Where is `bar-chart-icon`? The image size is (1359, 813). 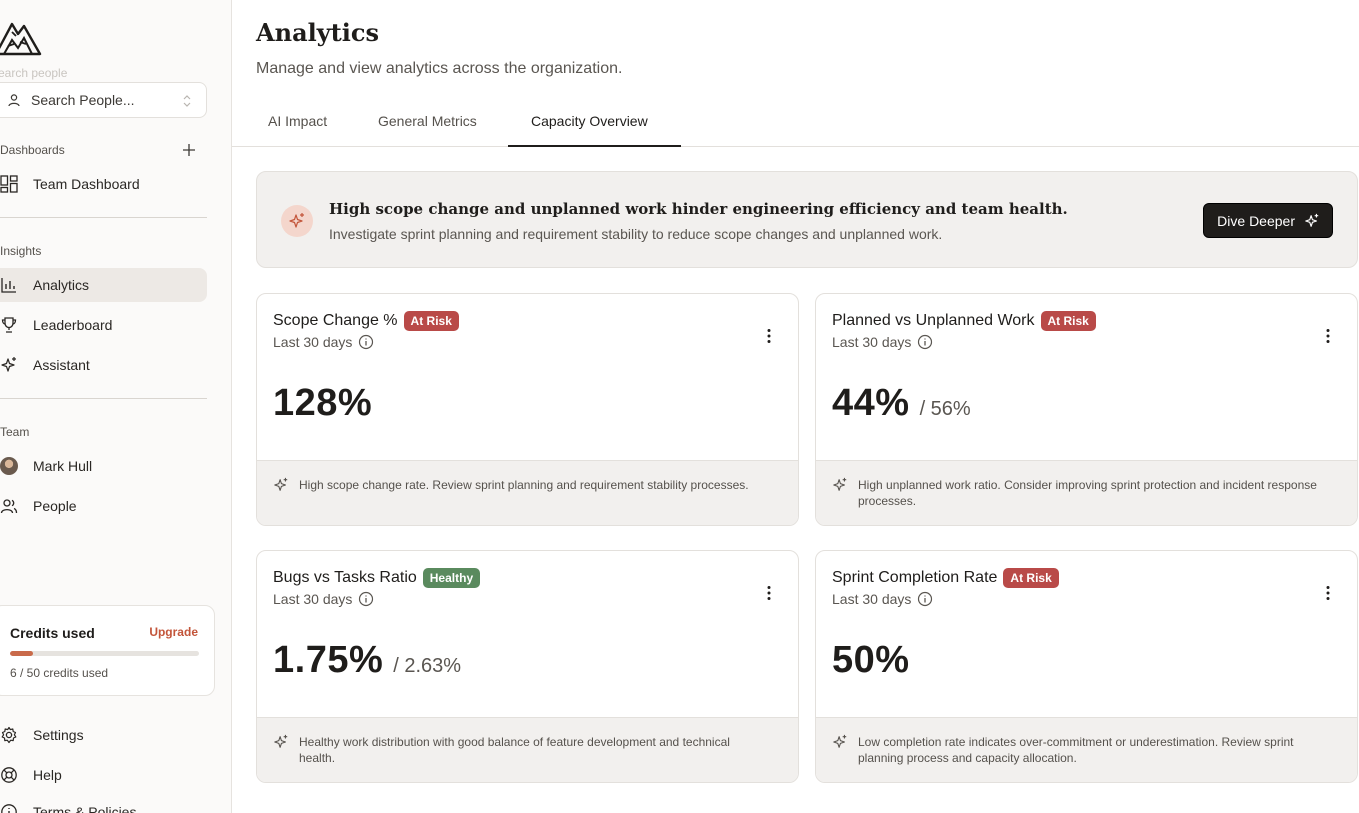 bar-chart-icon is located at coordinates (9, 285).